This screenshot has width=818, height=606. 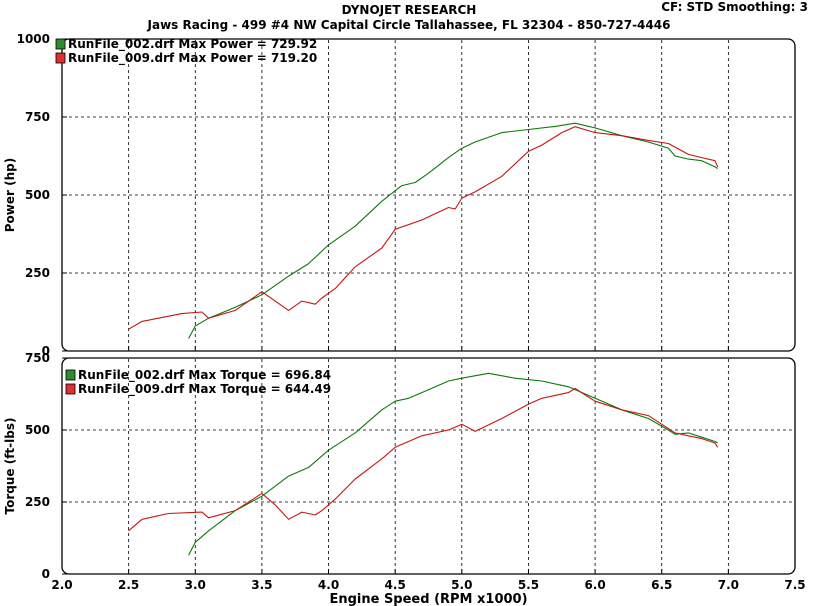 I want to click on legend-label-2: RunFile_009.drf Max Power = 719.20, so click(x=192, y=58).